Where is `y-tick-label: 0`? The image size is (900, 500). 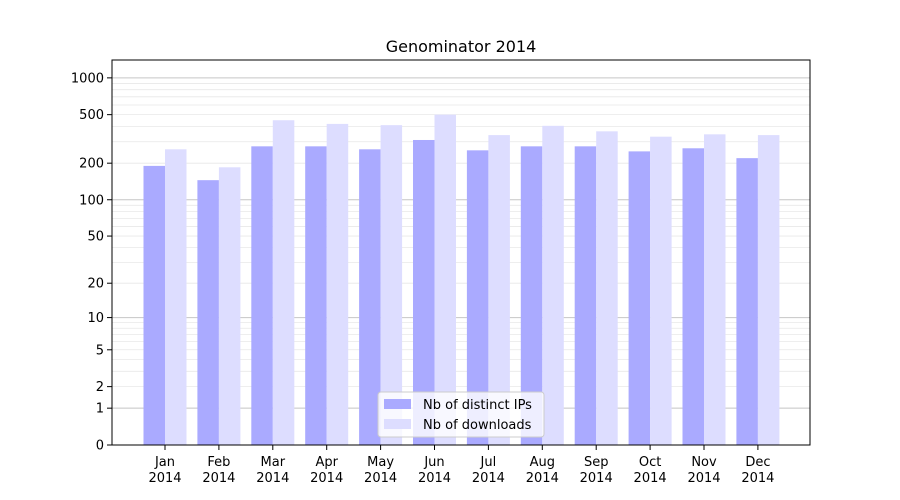
y-tick-label: 0 is located at coordinates (100, 446).